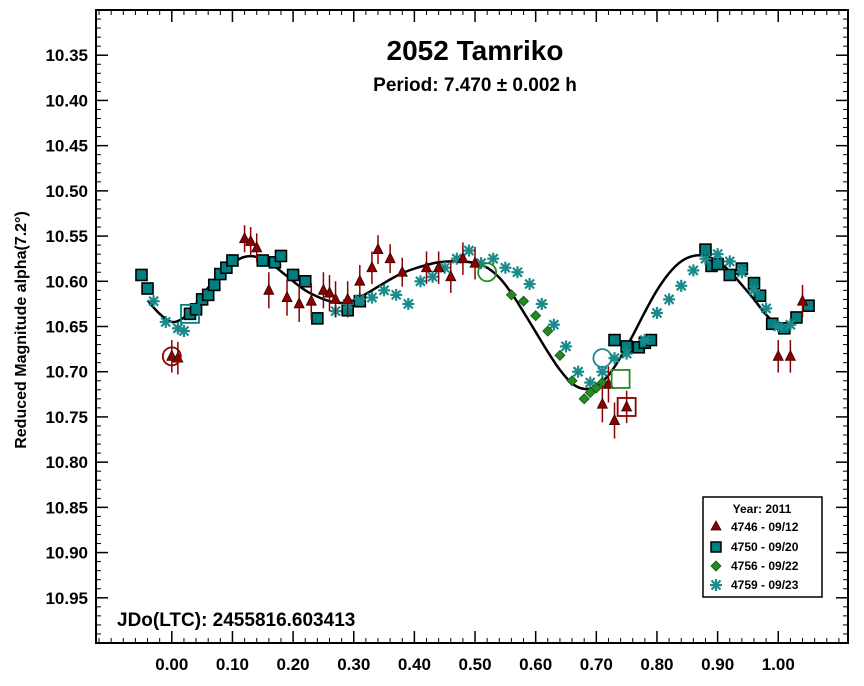  Describe the element at coordinates (66, 507) in the screenshot. I see `y-tick-label: 10.85` at that location.